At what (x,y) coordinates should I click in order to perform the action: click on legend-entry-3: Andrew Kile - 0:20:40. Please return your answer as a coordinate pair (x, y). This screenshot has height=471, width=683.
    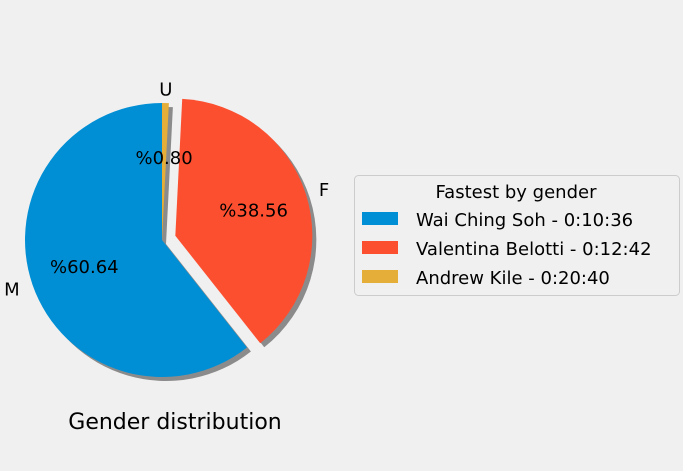
    Looking at the image, I should click on (513, 278).